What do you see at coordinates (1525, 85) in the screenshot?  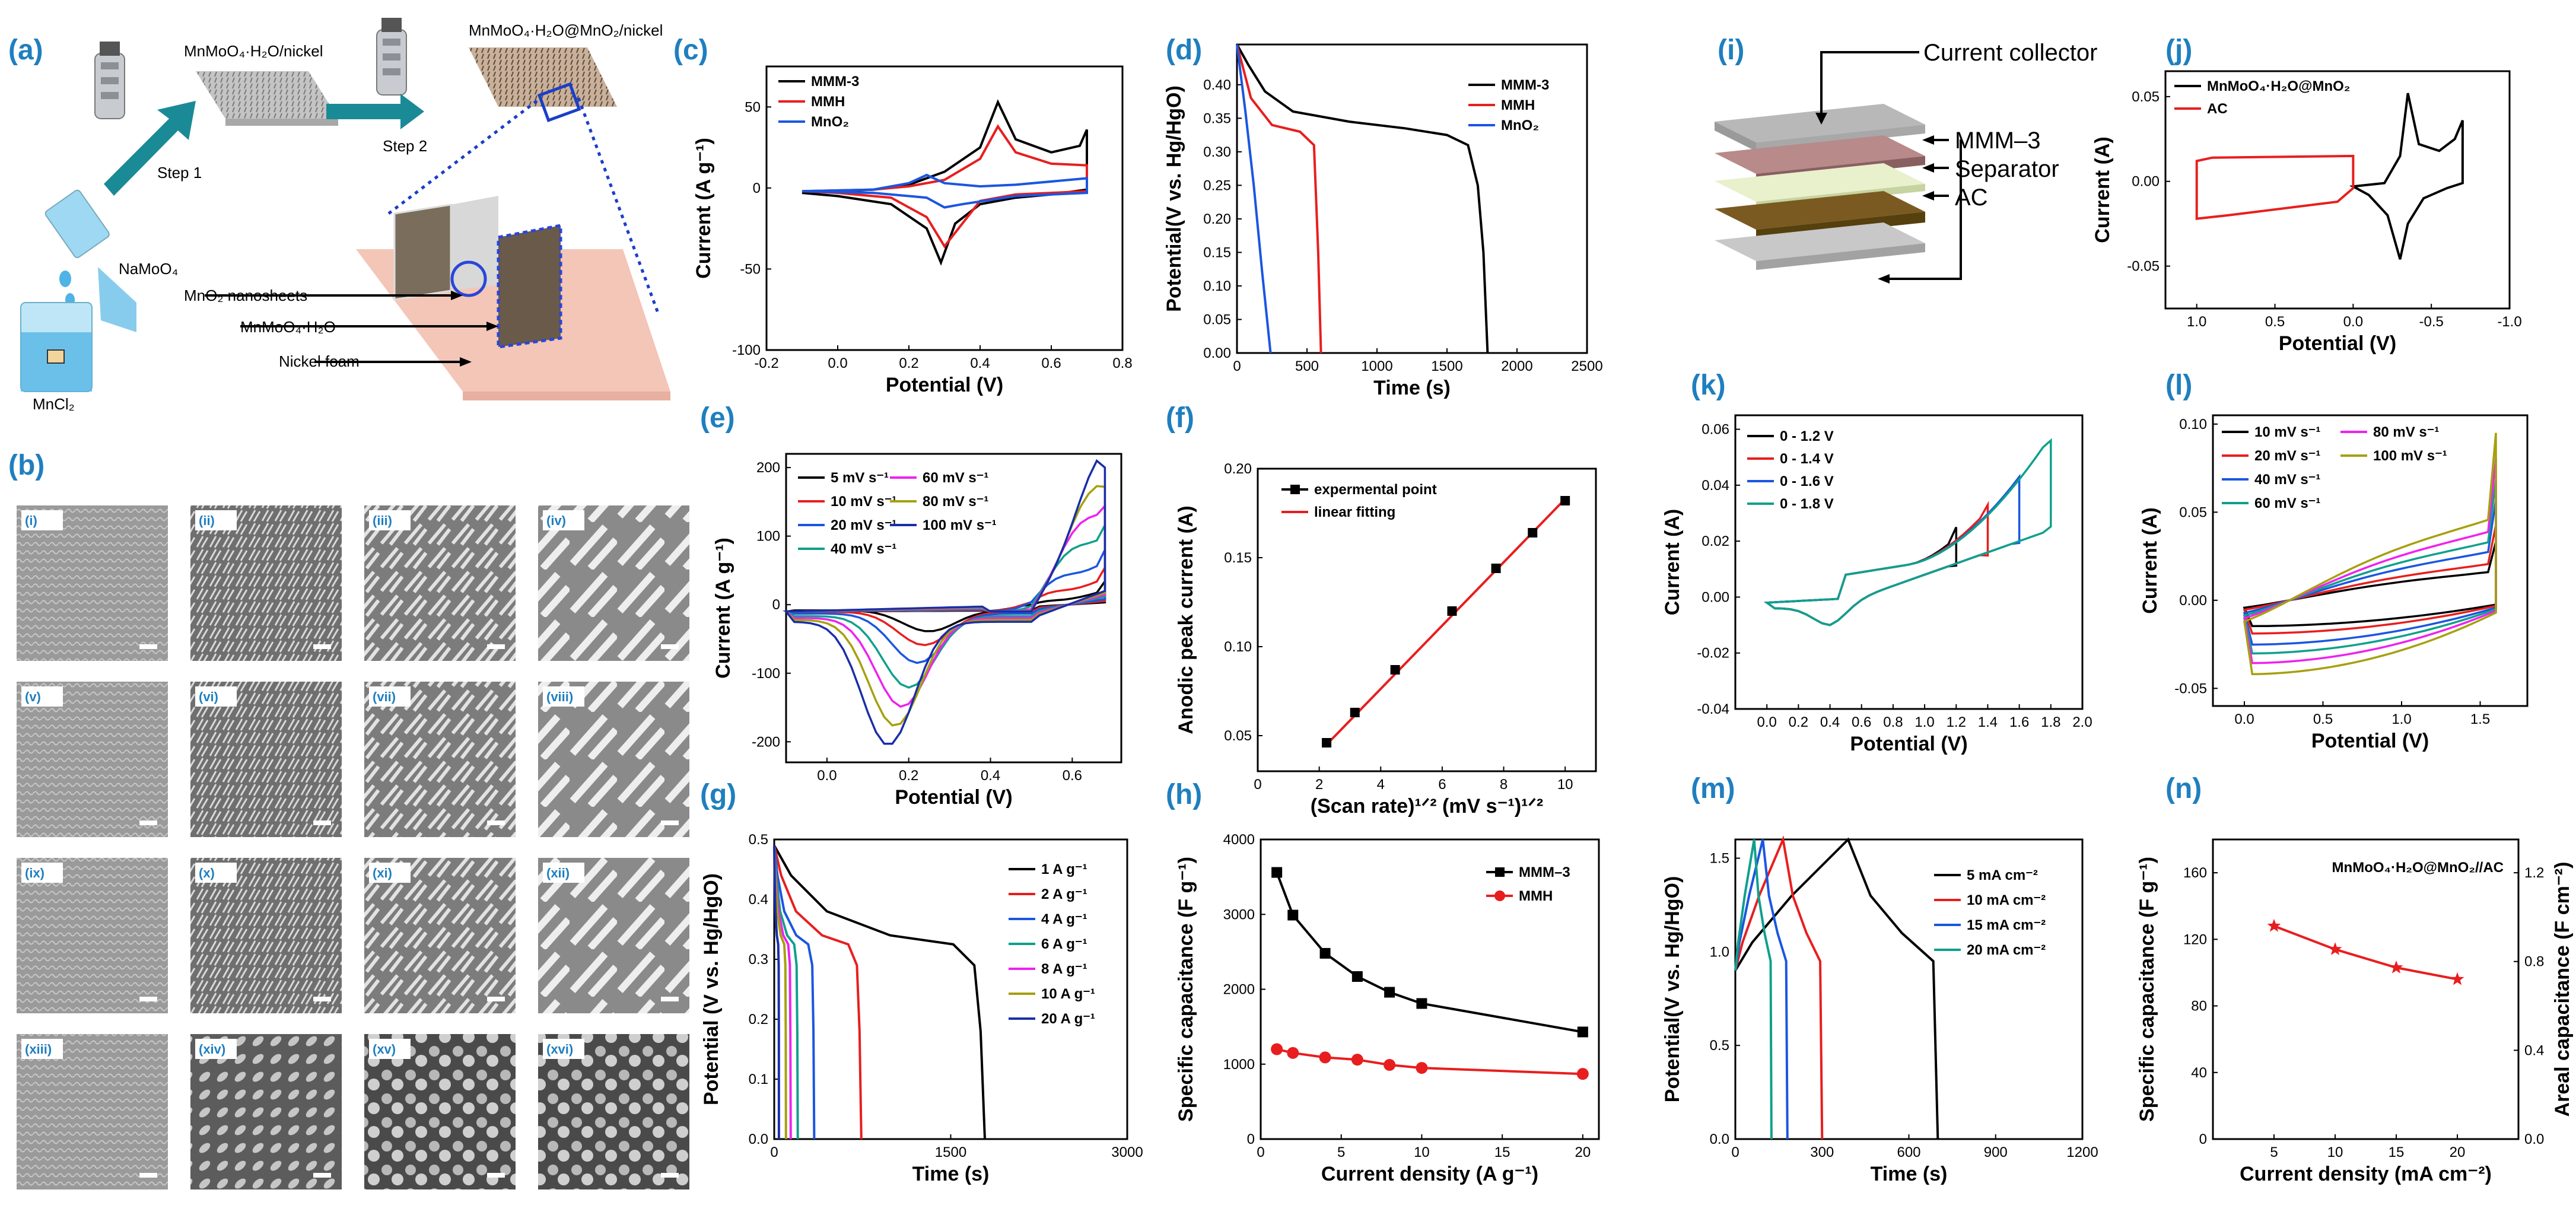 I see `legend-label: MMM-3` at bounding box center [1525, 85].